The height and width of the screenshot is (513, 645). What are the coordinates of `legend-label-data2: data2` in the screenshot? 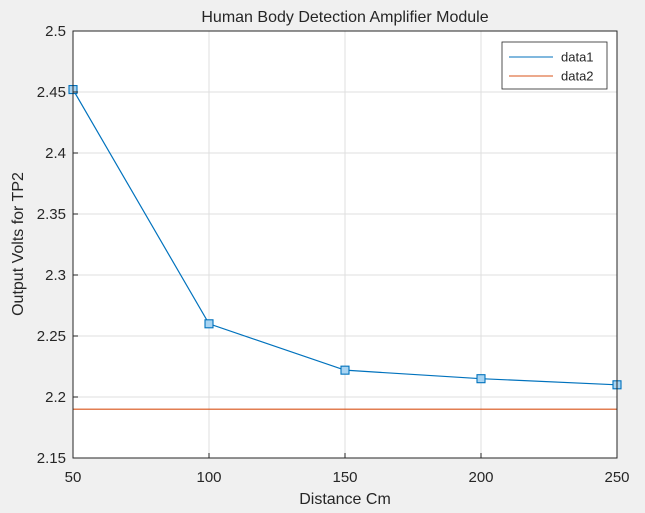 It's located at (577, 76).